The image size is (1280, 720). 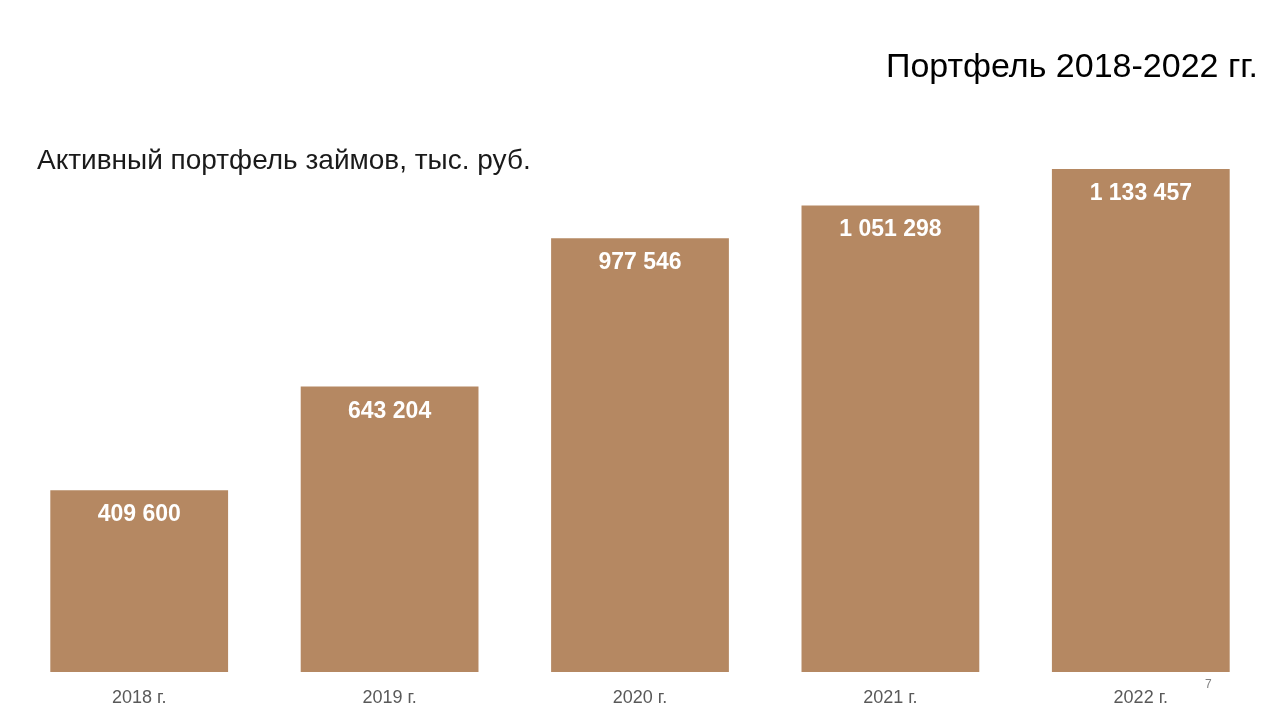 What do you see at coordinates (640, 261) in the screenshot?
I see `data-label: 977 546` at bounding box center [640, 261].